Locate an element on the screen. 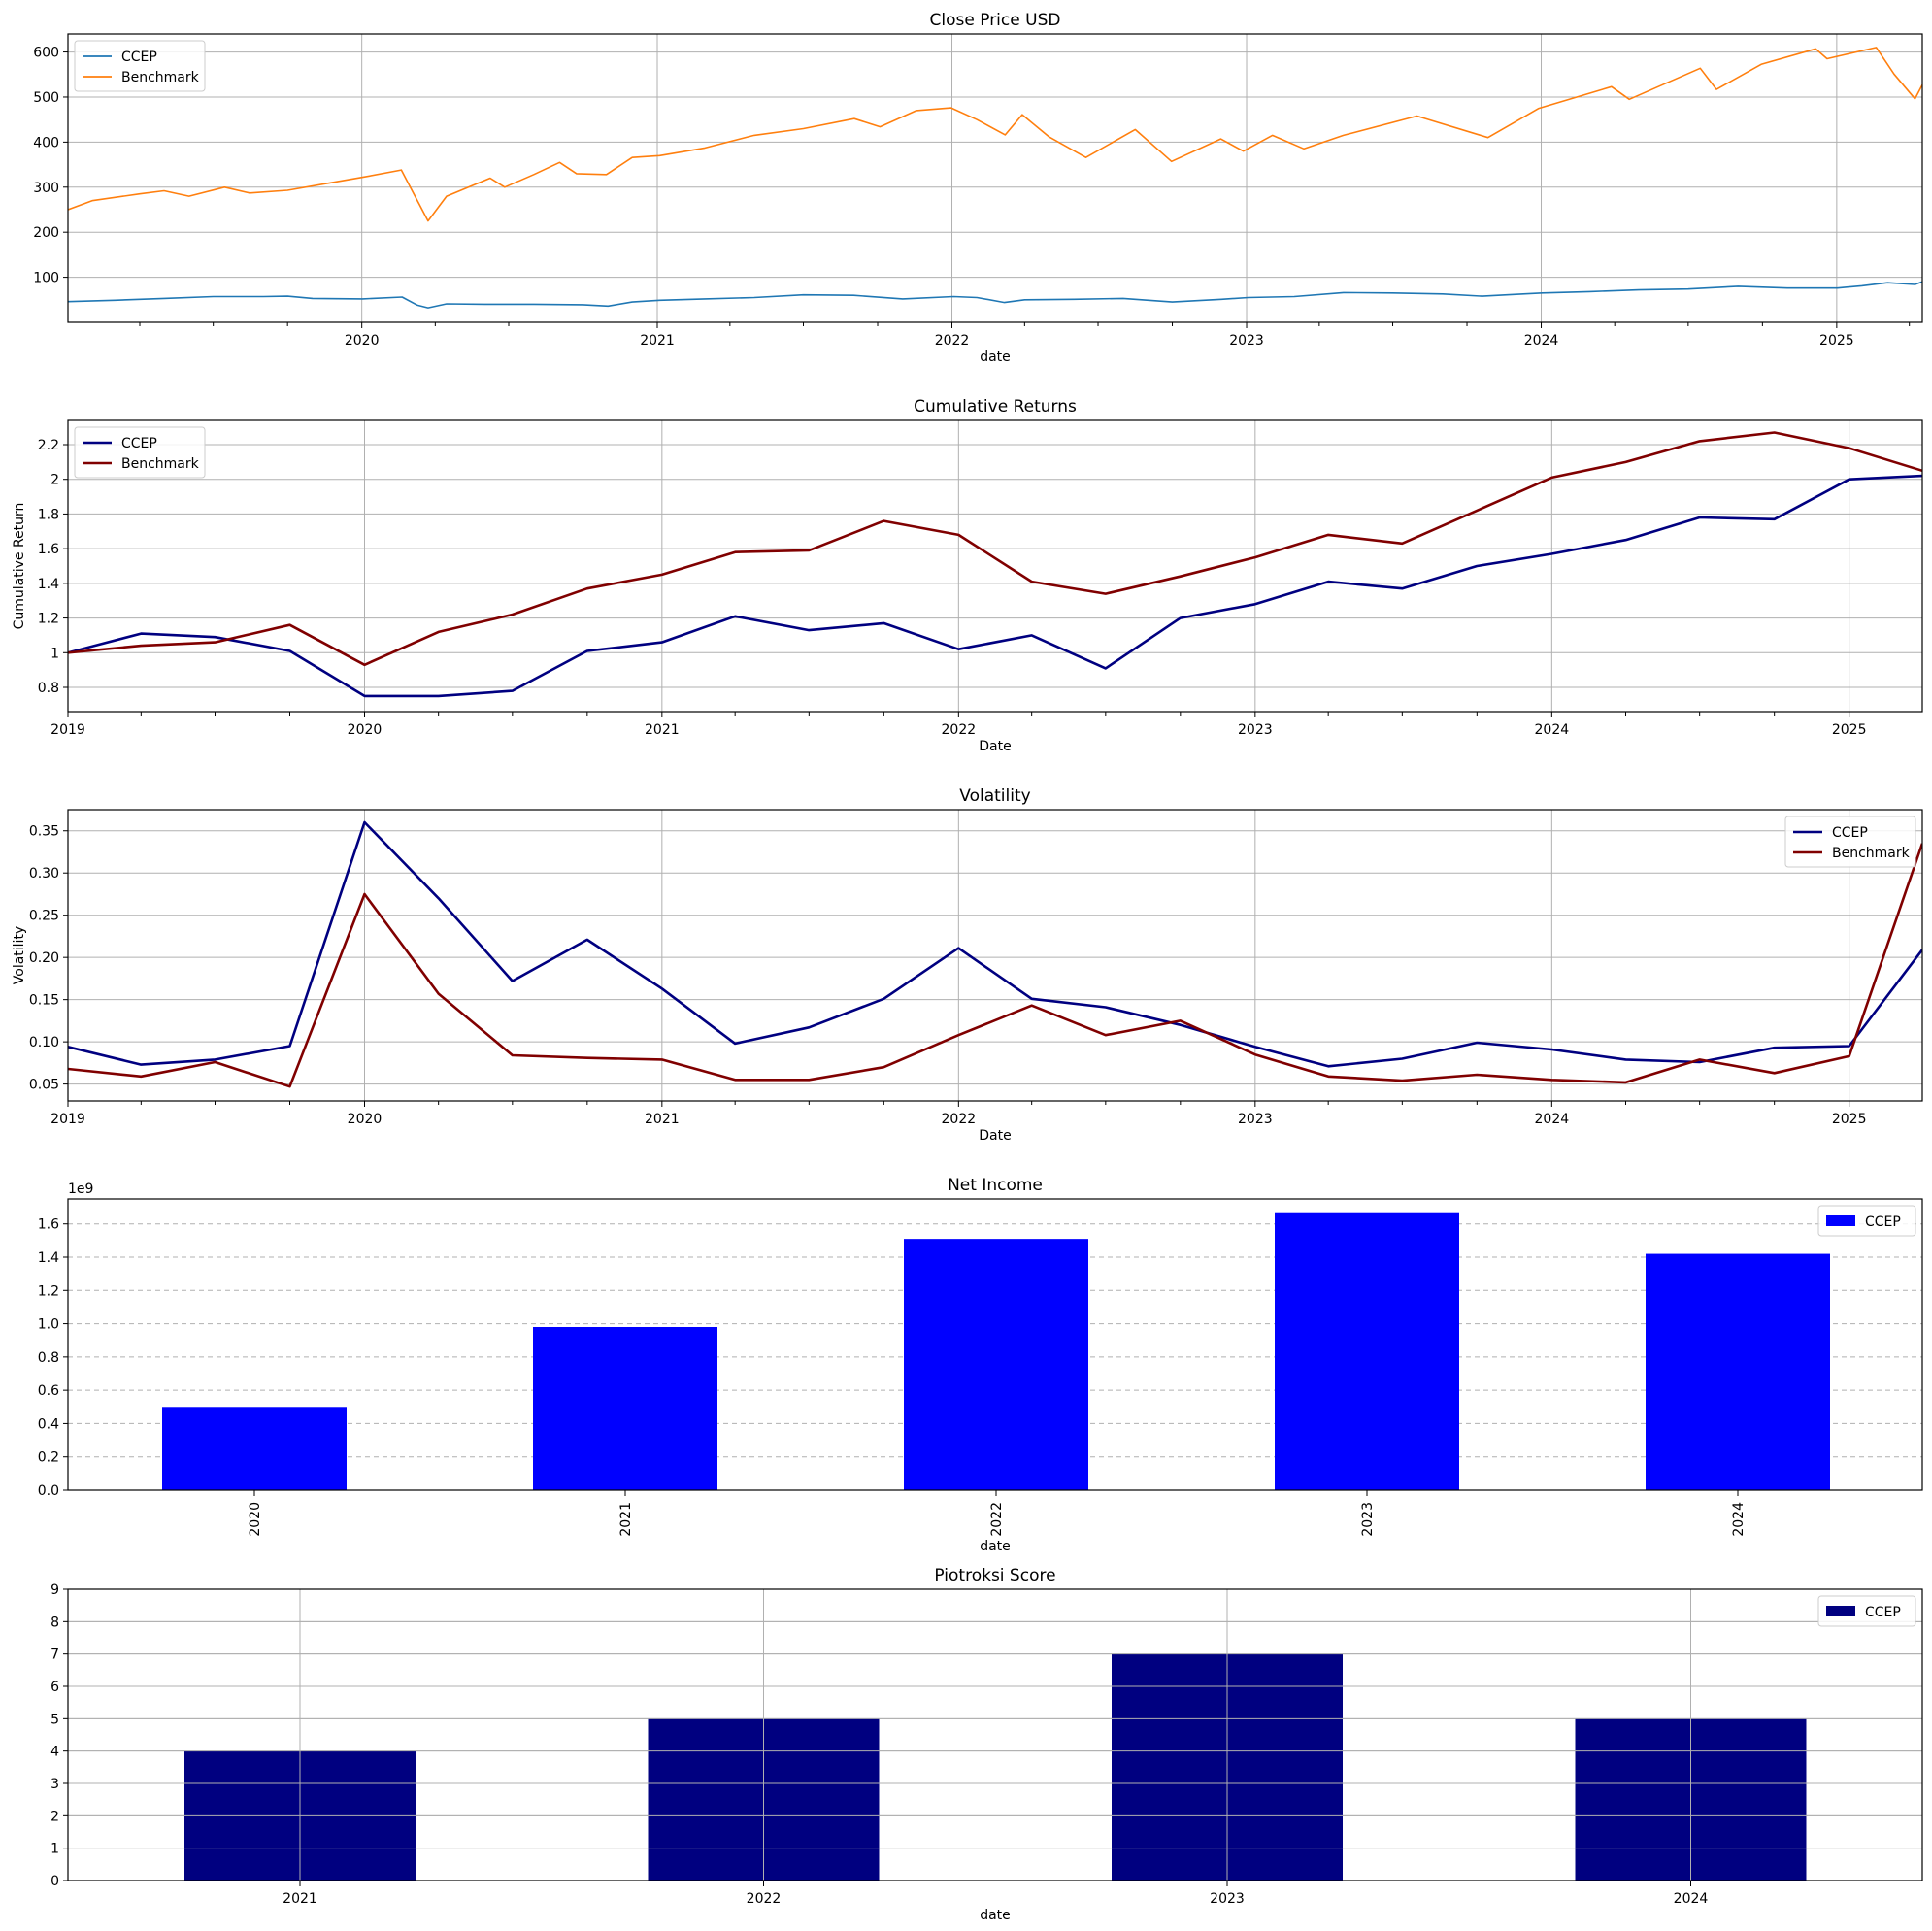  bar-ccep-2021 is located at coordinates (625, 1408).